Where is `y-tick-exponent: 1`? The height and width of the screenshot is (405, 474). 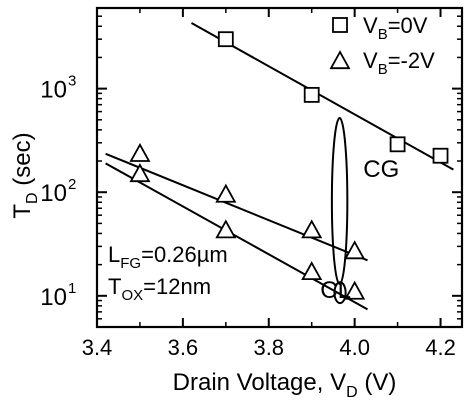
y-tick-exponent: 1 is located at coordinates (72, 288).